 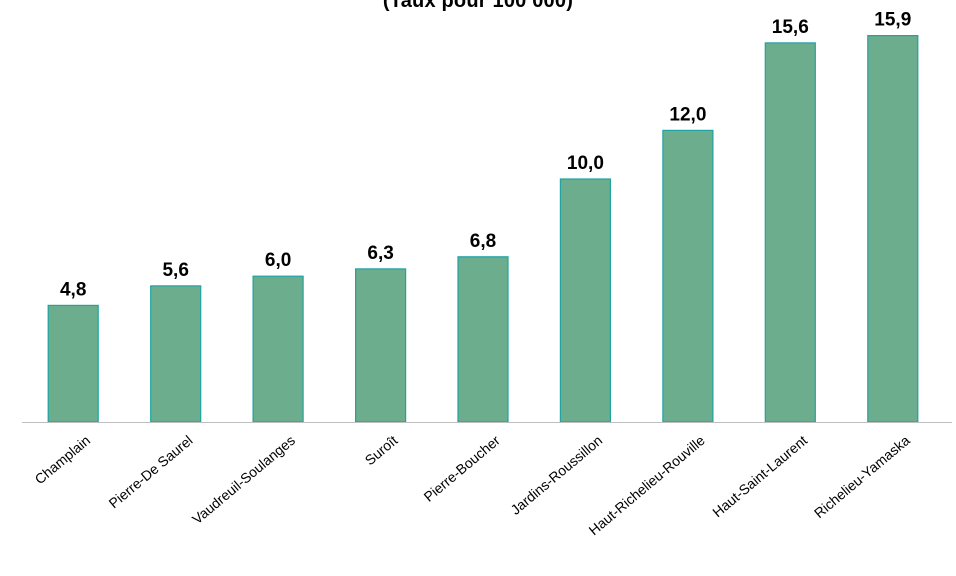 What do you see at coordinates (687, 114) in the screenshot?
I see `data-label: 12,0` at bounding box center [687, 114].